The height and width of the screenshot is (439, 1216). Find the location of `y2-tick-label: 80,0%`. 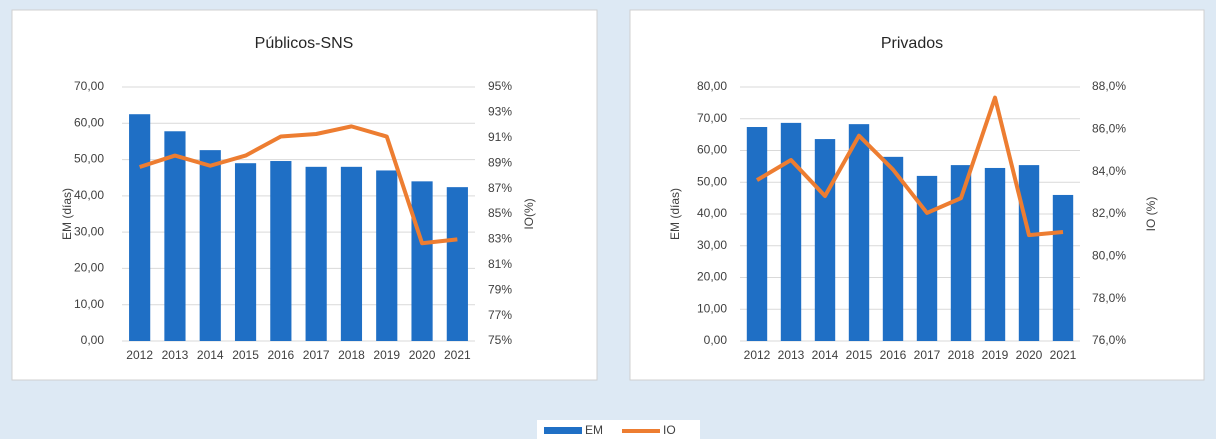

y2-tick-label: 80,0% is located at coordinates (1109, 256).